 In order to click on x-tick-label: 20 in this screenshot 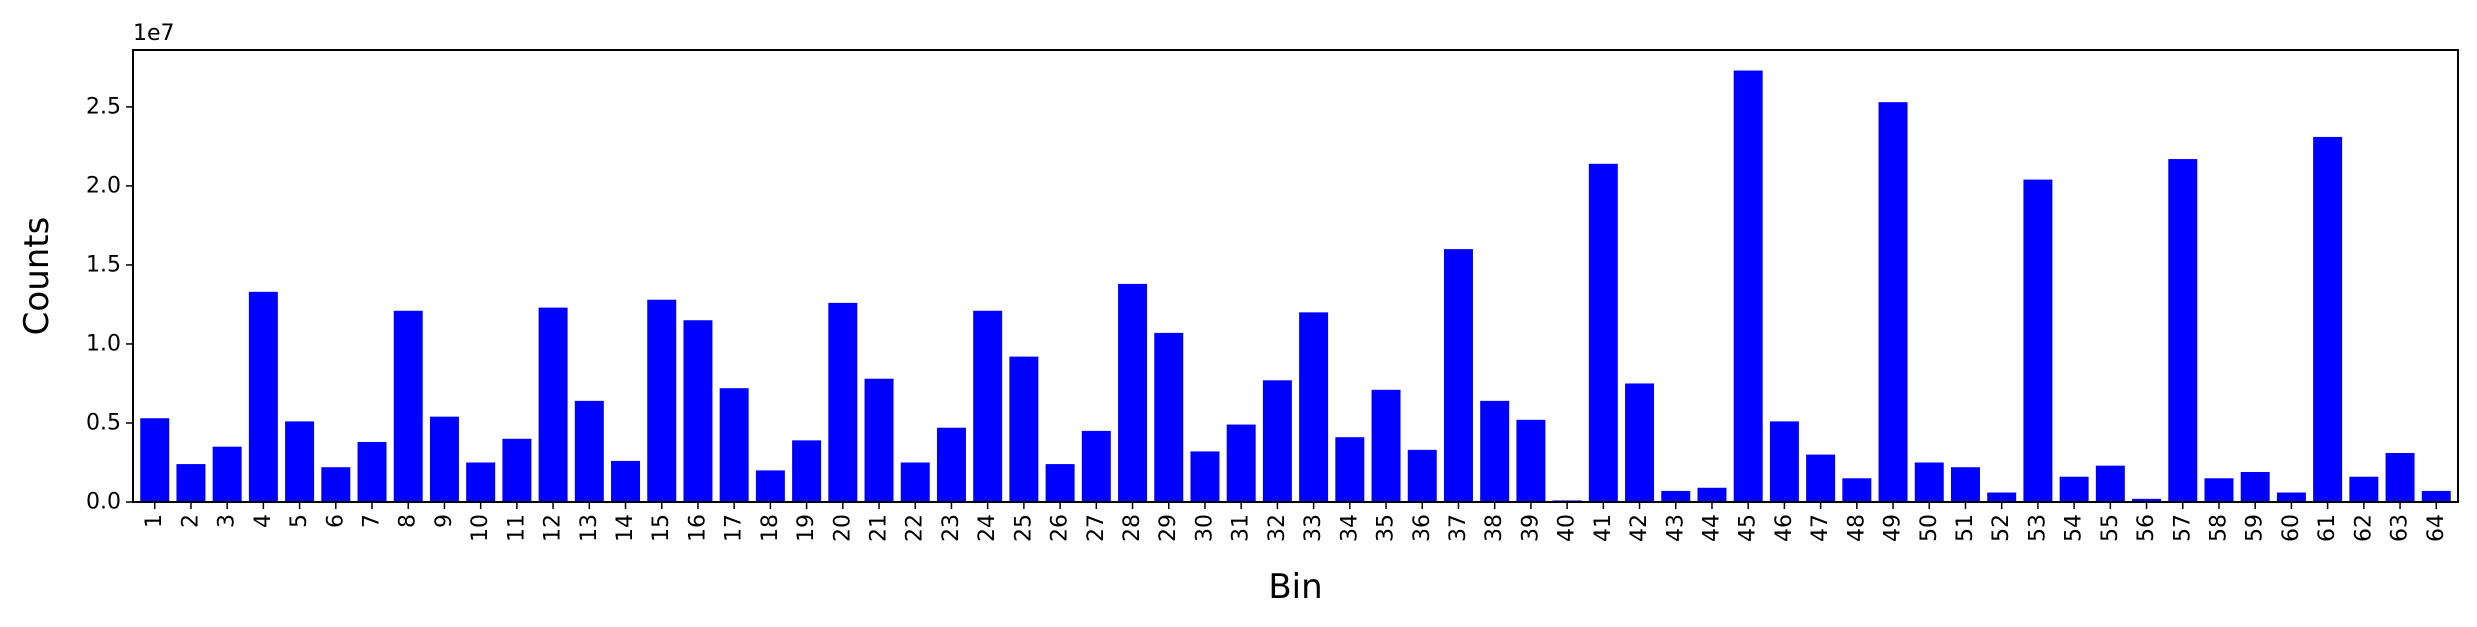, I will do `click(842, 528)`.